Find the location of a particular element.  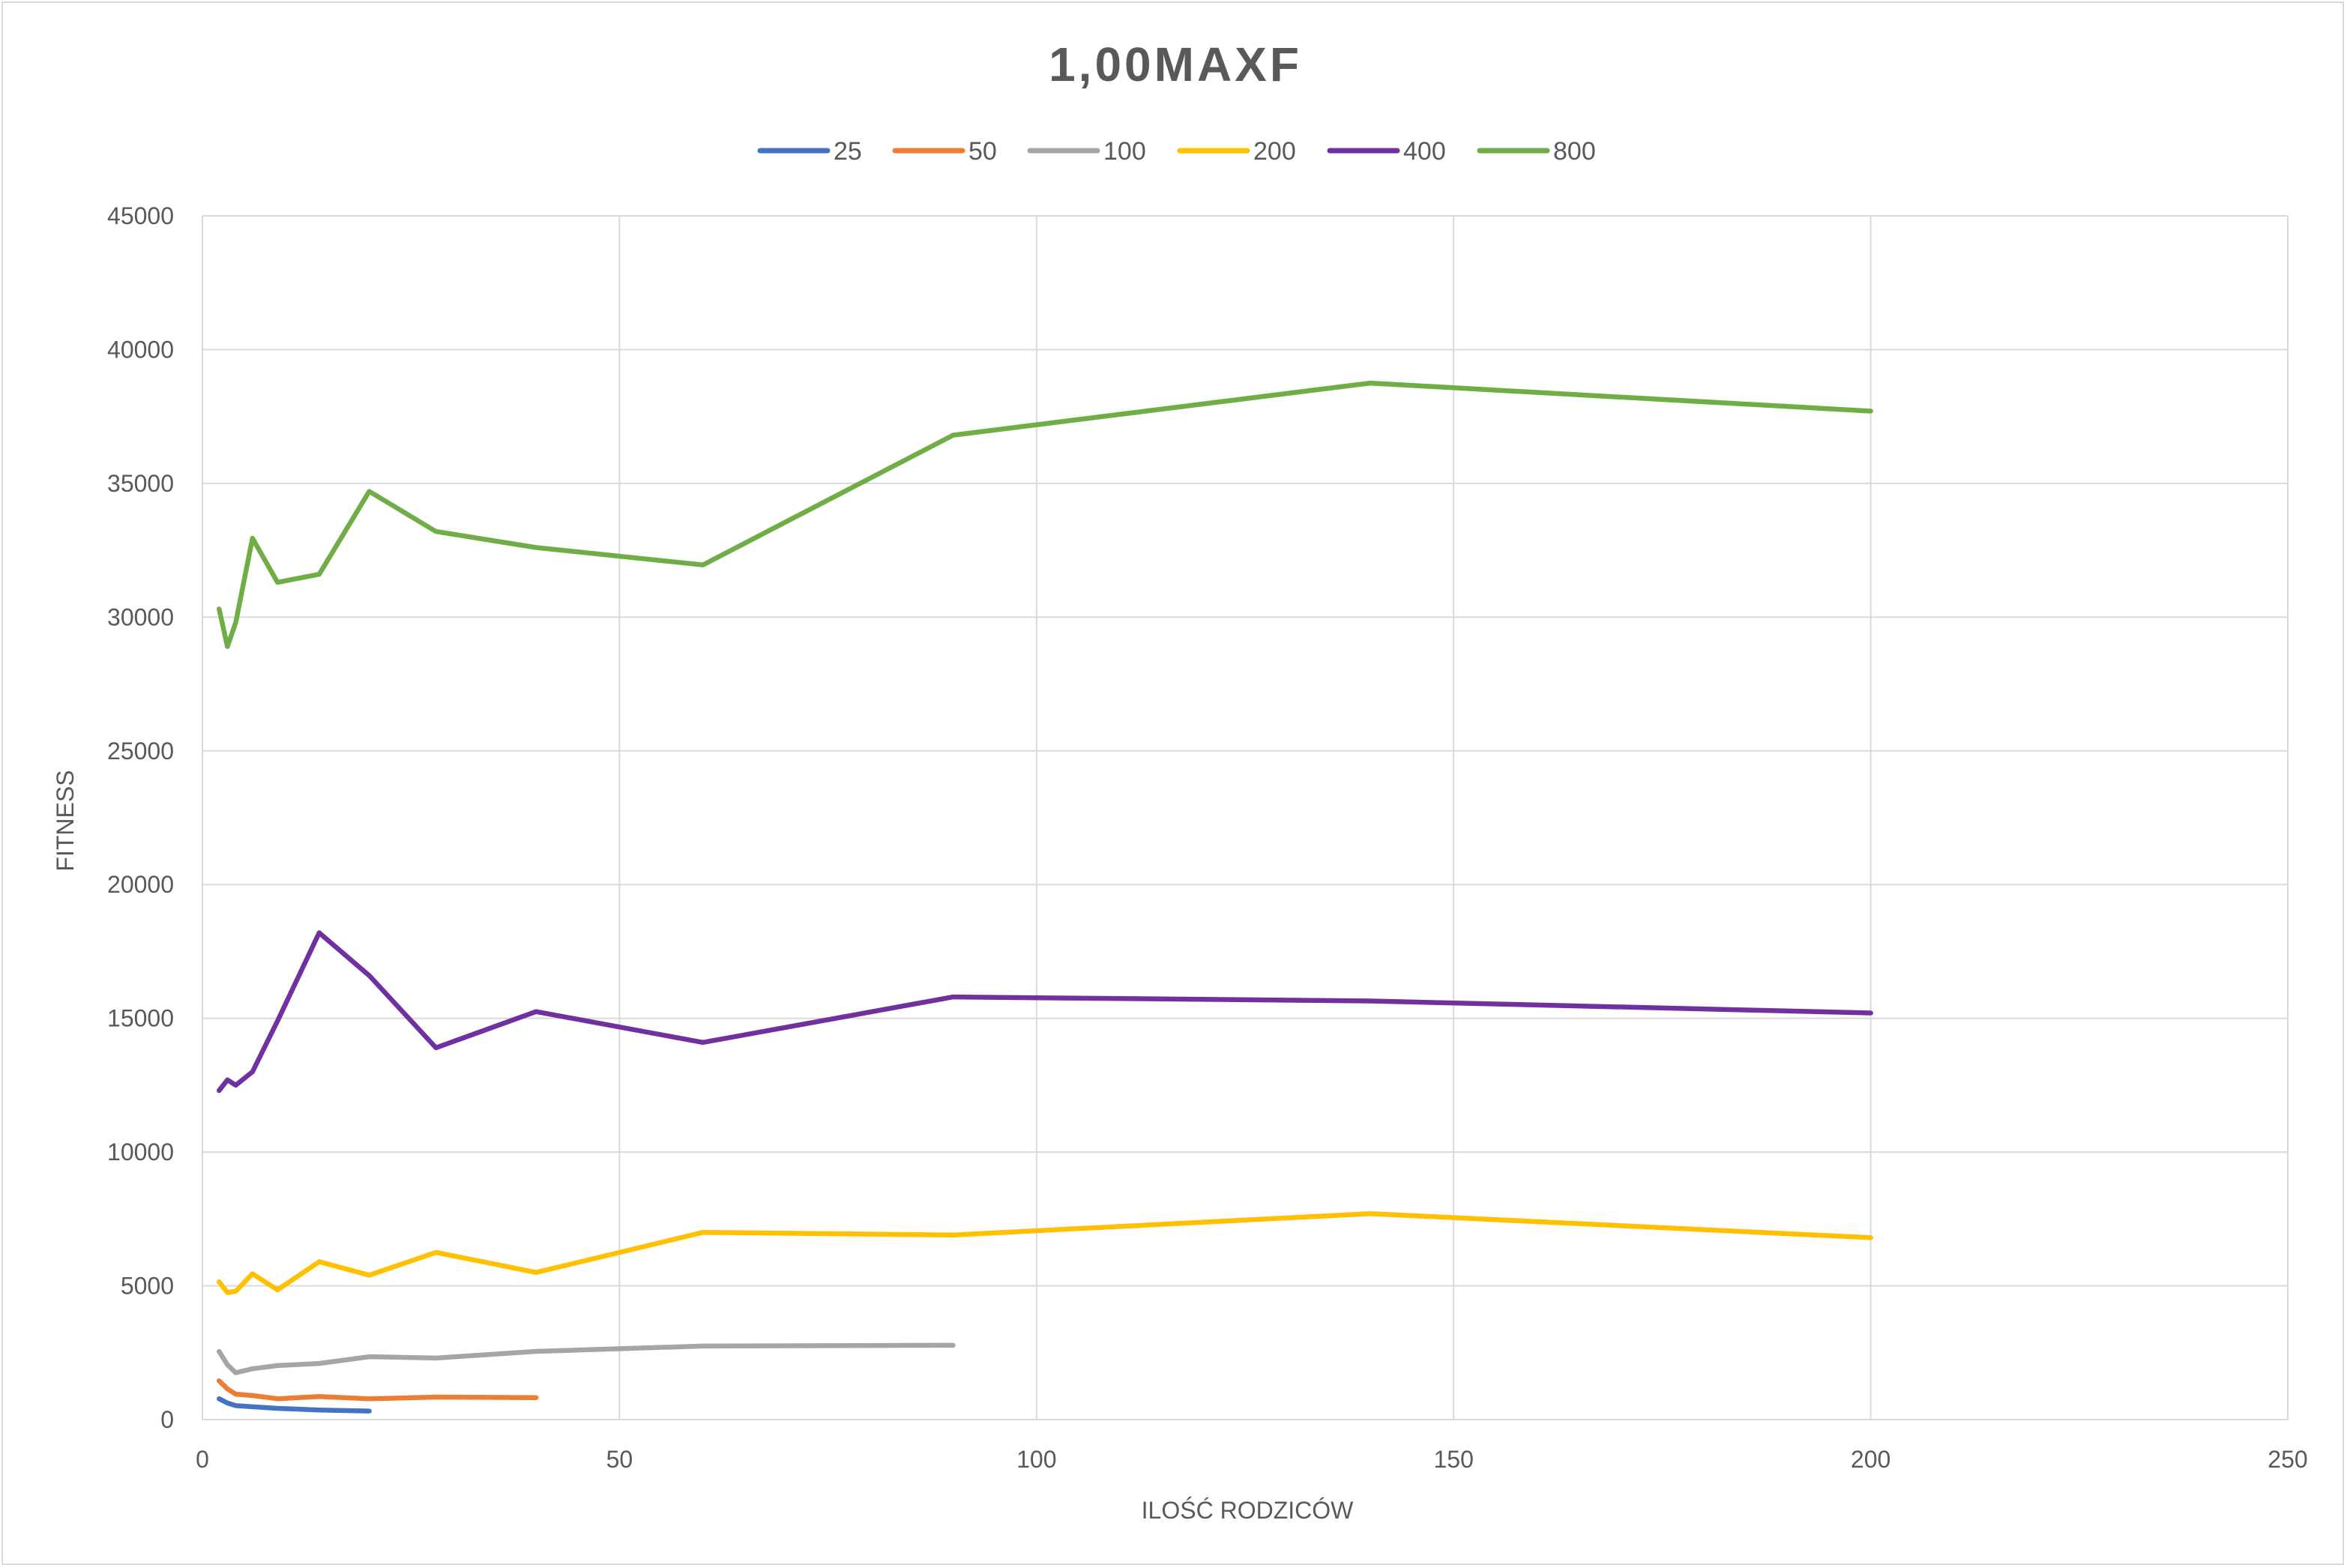

legend-item-400: 400 is located at coordinates (1386, 151).